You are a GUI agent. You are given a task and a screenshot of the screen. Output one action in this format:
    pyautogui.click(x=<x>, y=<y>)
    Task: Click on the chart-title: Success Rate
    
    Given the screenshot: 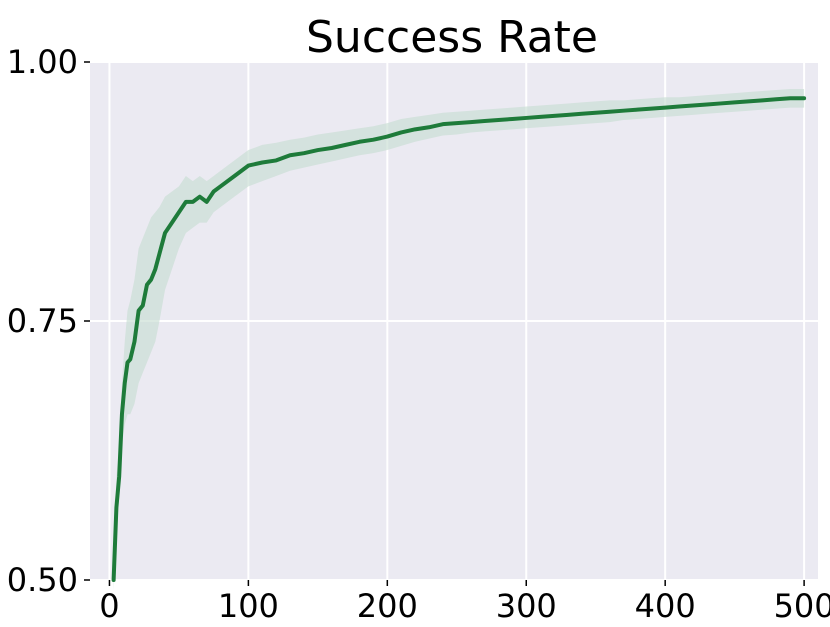 What is the action you would take?
    pyautogui.click(x=452, y=37)
    